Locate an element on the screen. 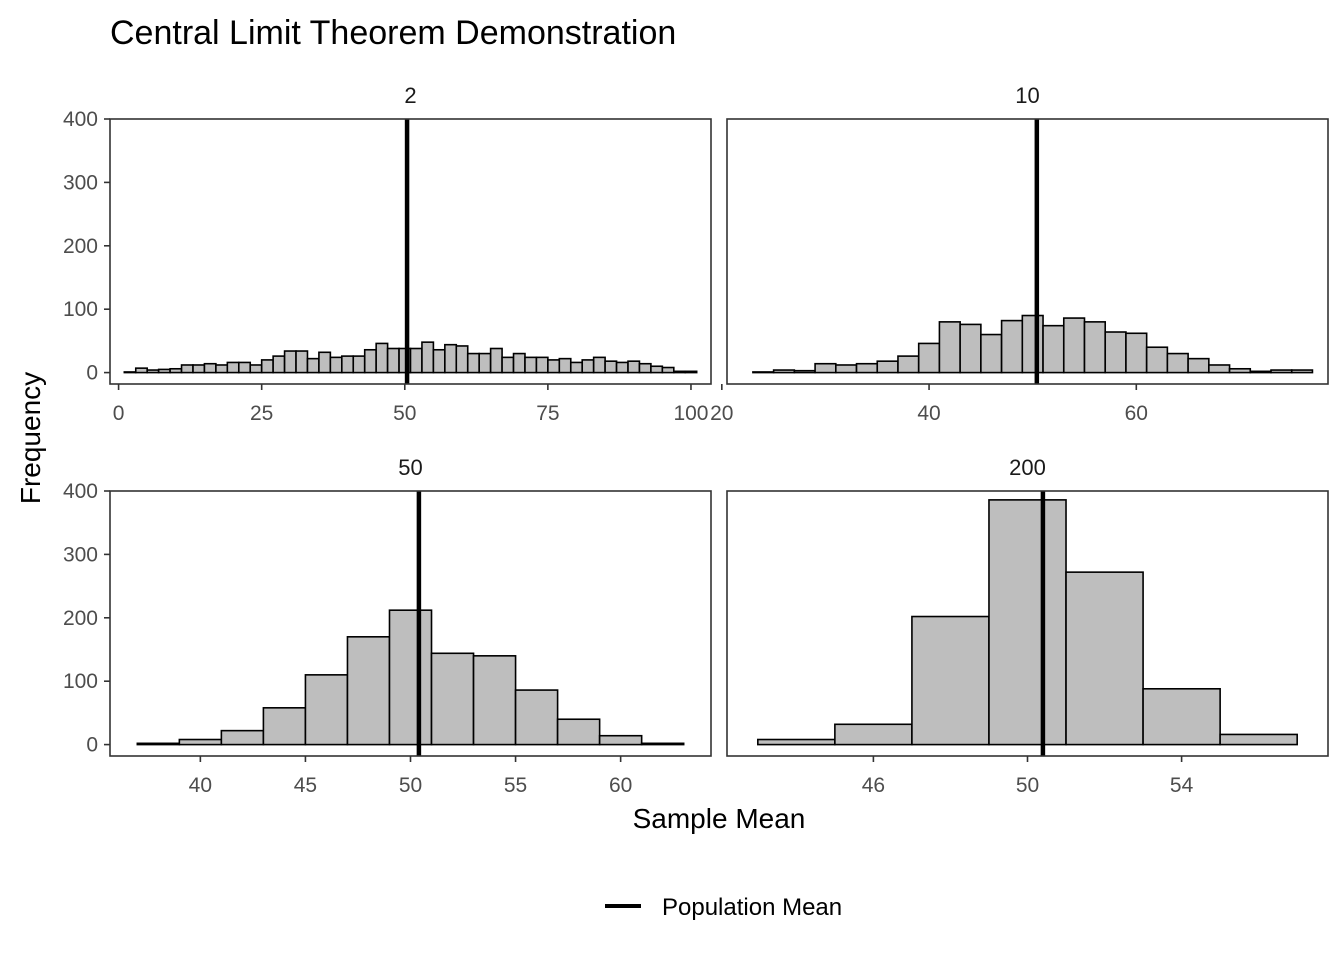 The image size is (1344, 960). chart-title: Central Limit Theorem Demonstration is located at coordinates (393, 33).